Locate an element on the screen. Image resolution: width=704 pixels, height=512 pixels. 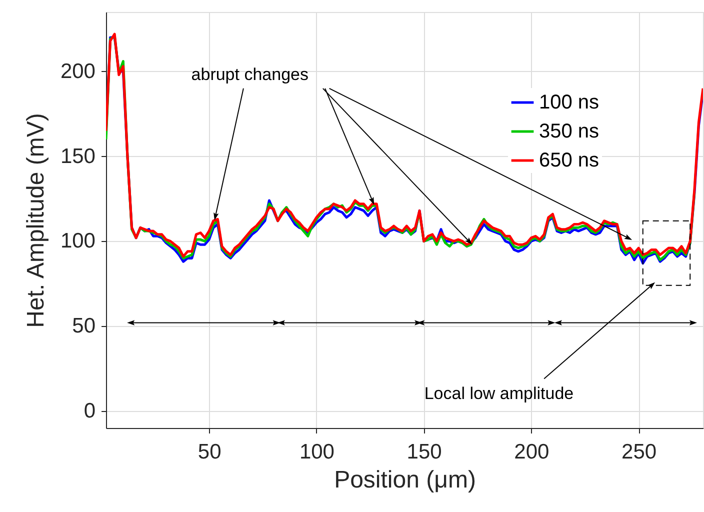
legend-label: 650 ns is located at coordinates (569, 161).